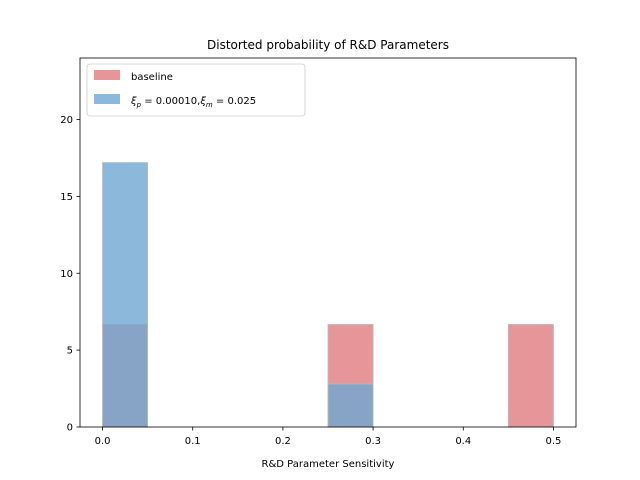 The image size is (640, 480). Describe the element at coordinates (283, 441) in the screenshot. I see `x-tick-label: 0.2` at that location.